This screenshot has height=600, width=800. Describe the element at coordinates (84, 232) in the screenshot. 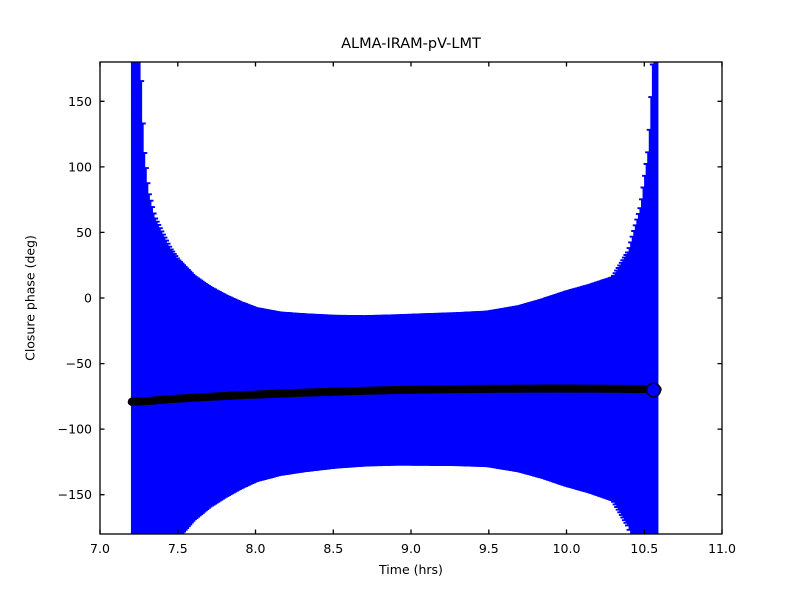

I see `y-tick-label: 50` at that location.